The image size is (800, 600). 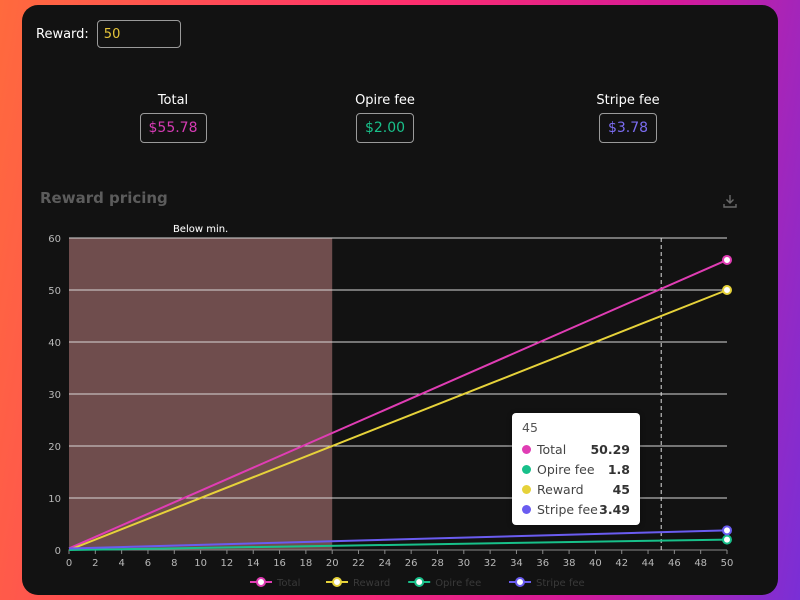 I want to click on y-tick-label: 40, so click(x=54, y=343).